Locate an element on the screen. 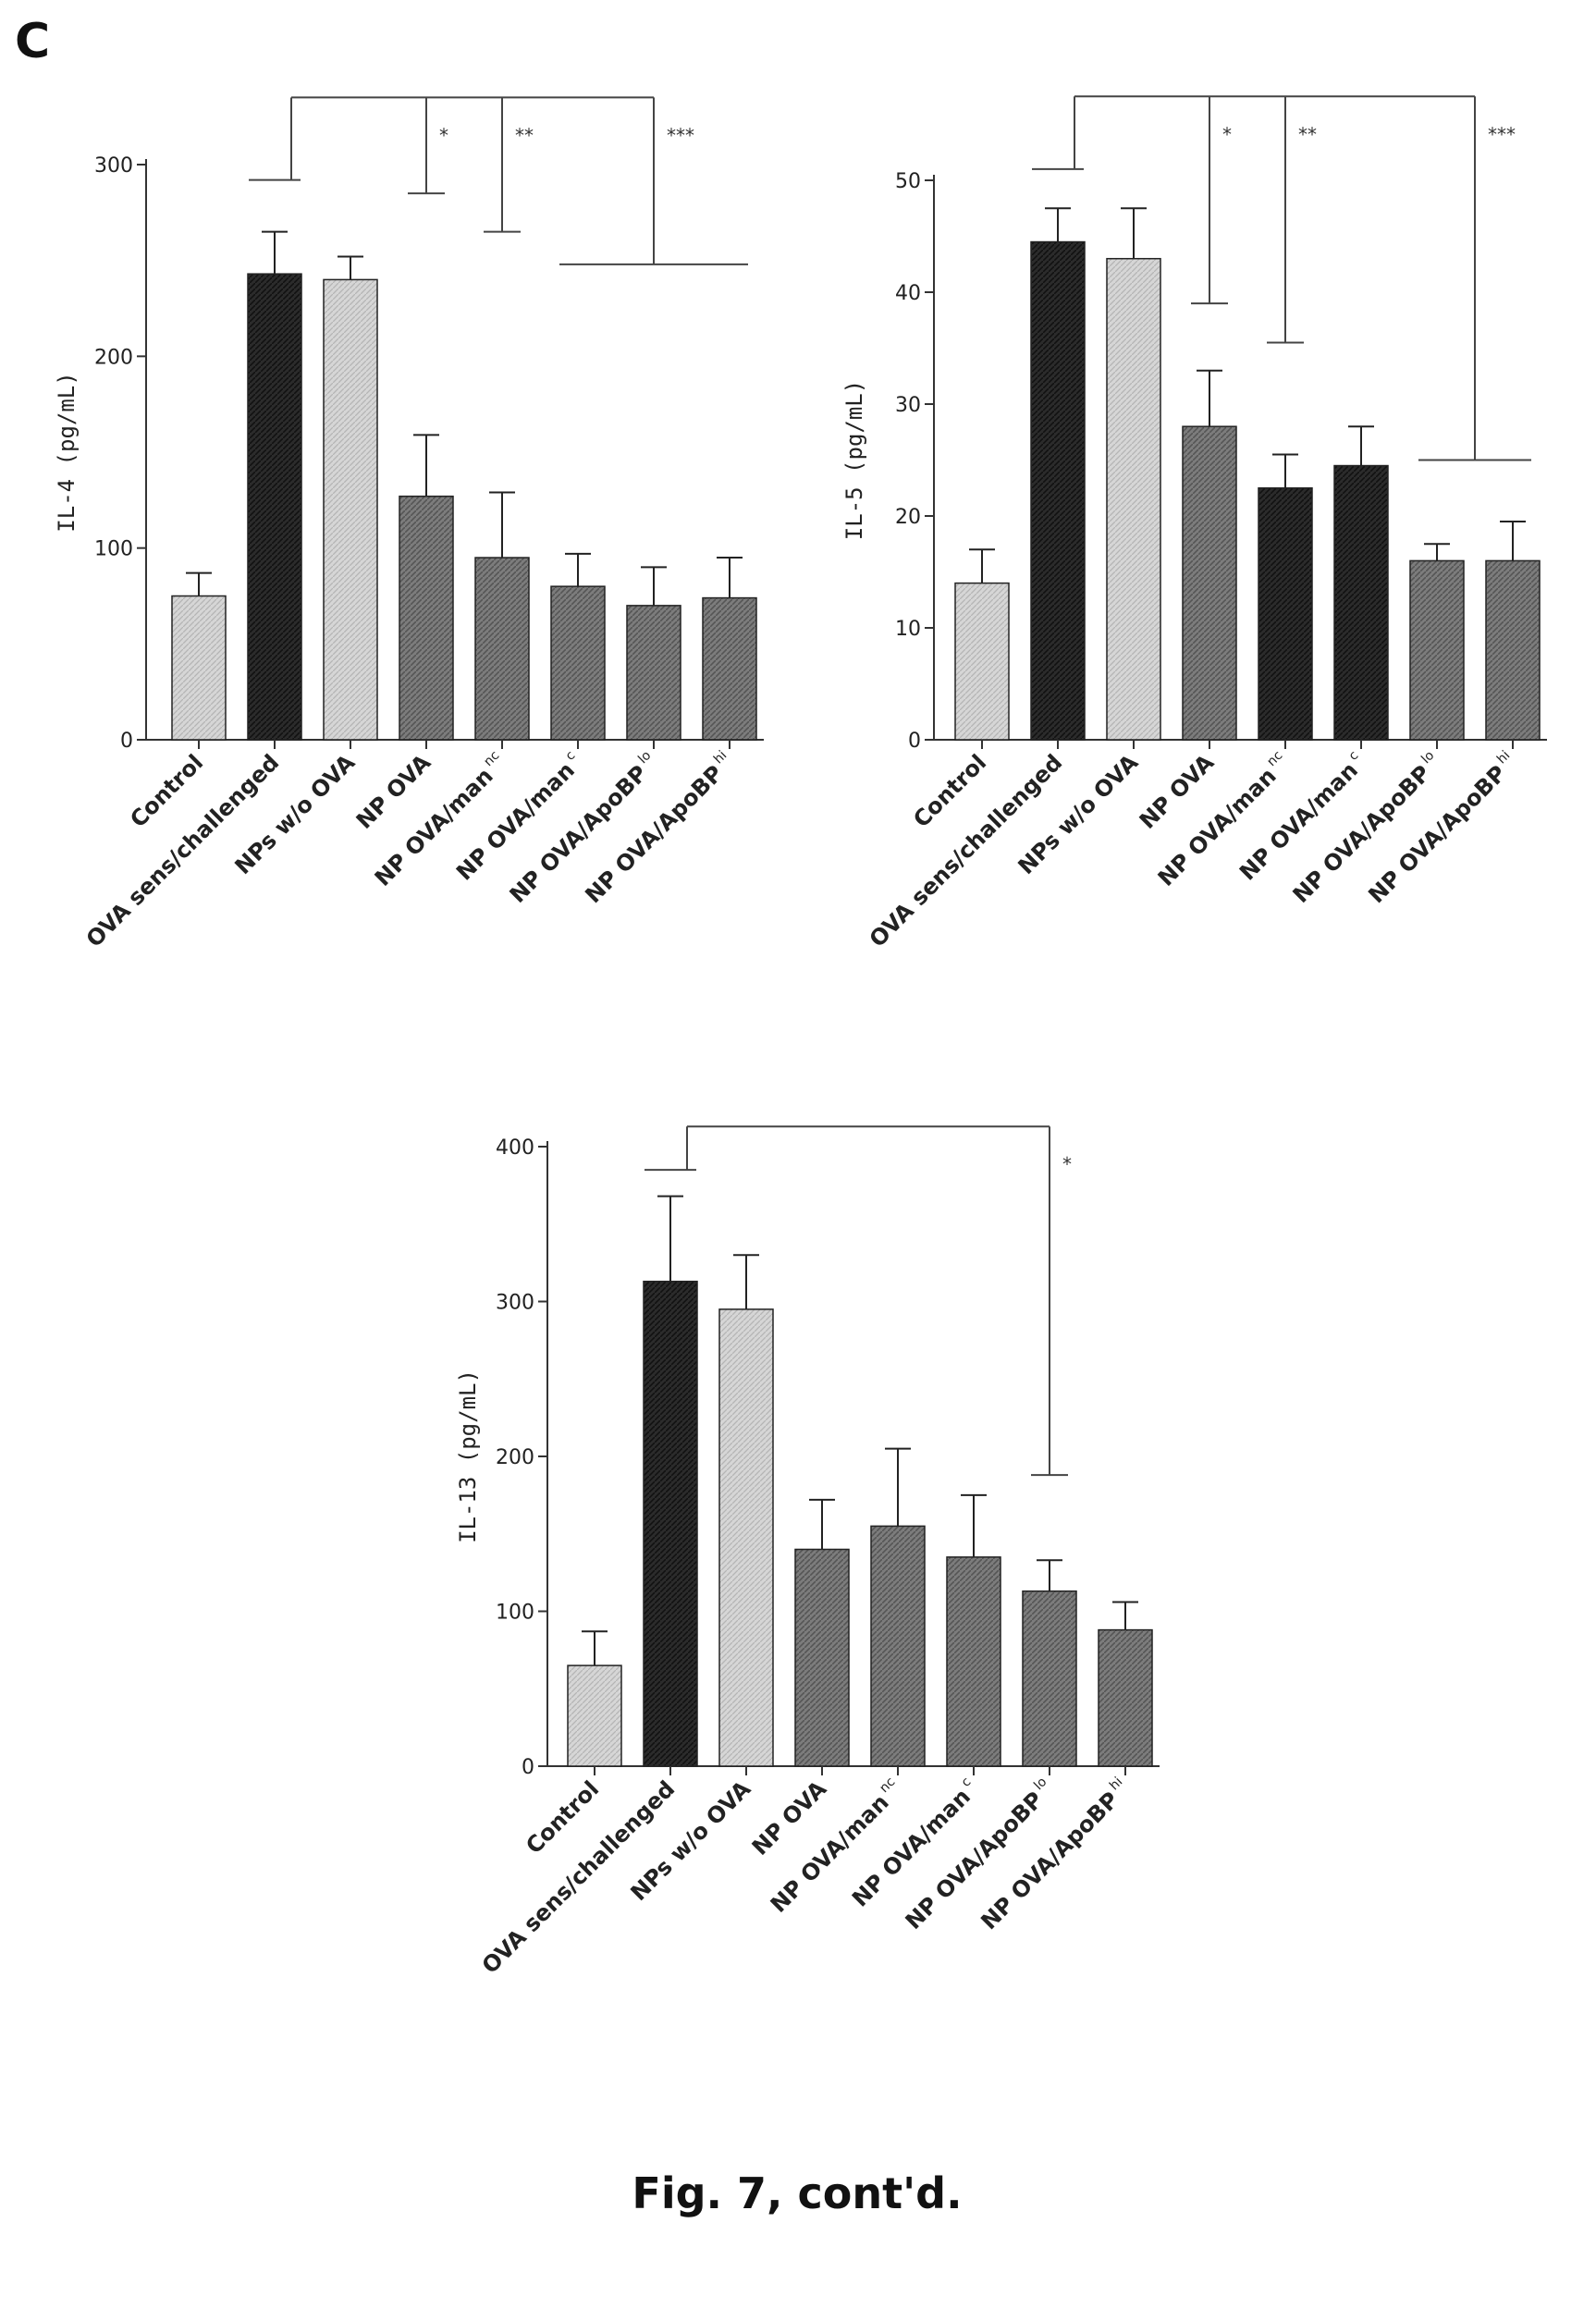 This screenshot has width=1596, height=2321. y-axis-title: IL-13 (pg/mL) is located at coordinates (468, 1456).